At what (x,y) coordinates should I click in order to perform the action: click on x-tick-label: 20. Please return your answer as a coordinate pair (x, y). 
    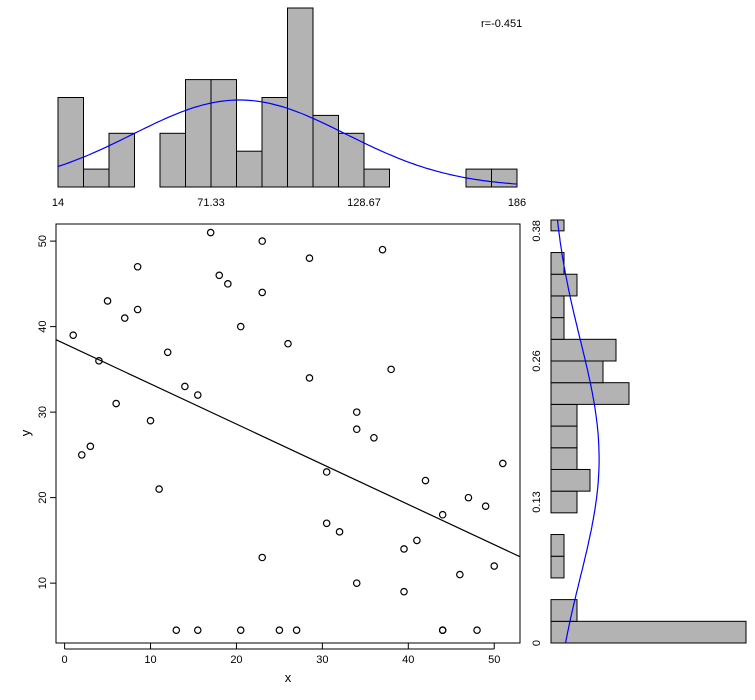
    Looking at the image, I should click on (236, 660).